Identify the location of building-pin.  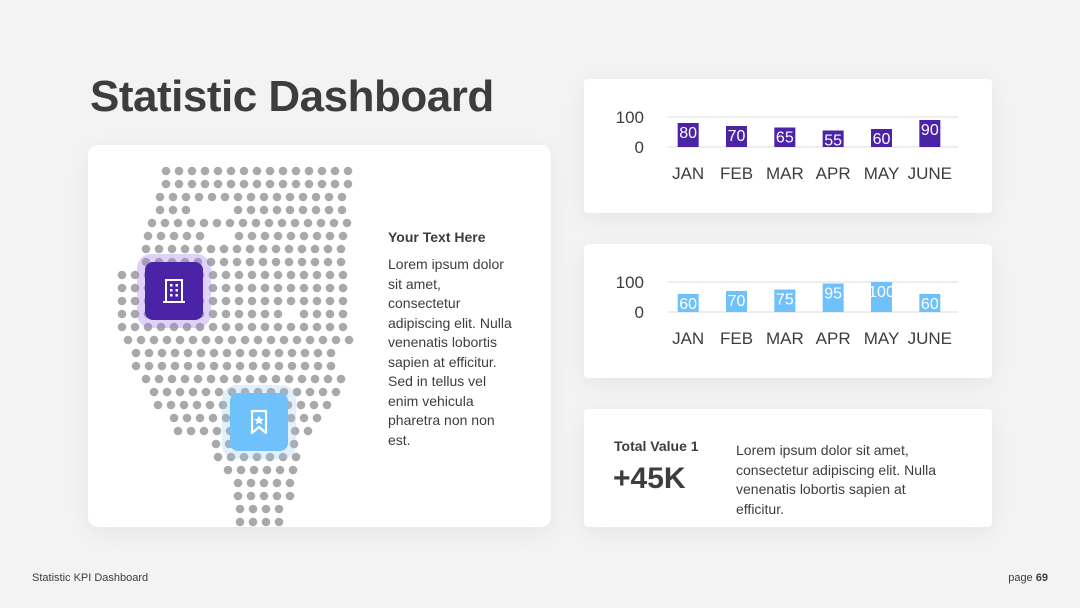
(174, 291).